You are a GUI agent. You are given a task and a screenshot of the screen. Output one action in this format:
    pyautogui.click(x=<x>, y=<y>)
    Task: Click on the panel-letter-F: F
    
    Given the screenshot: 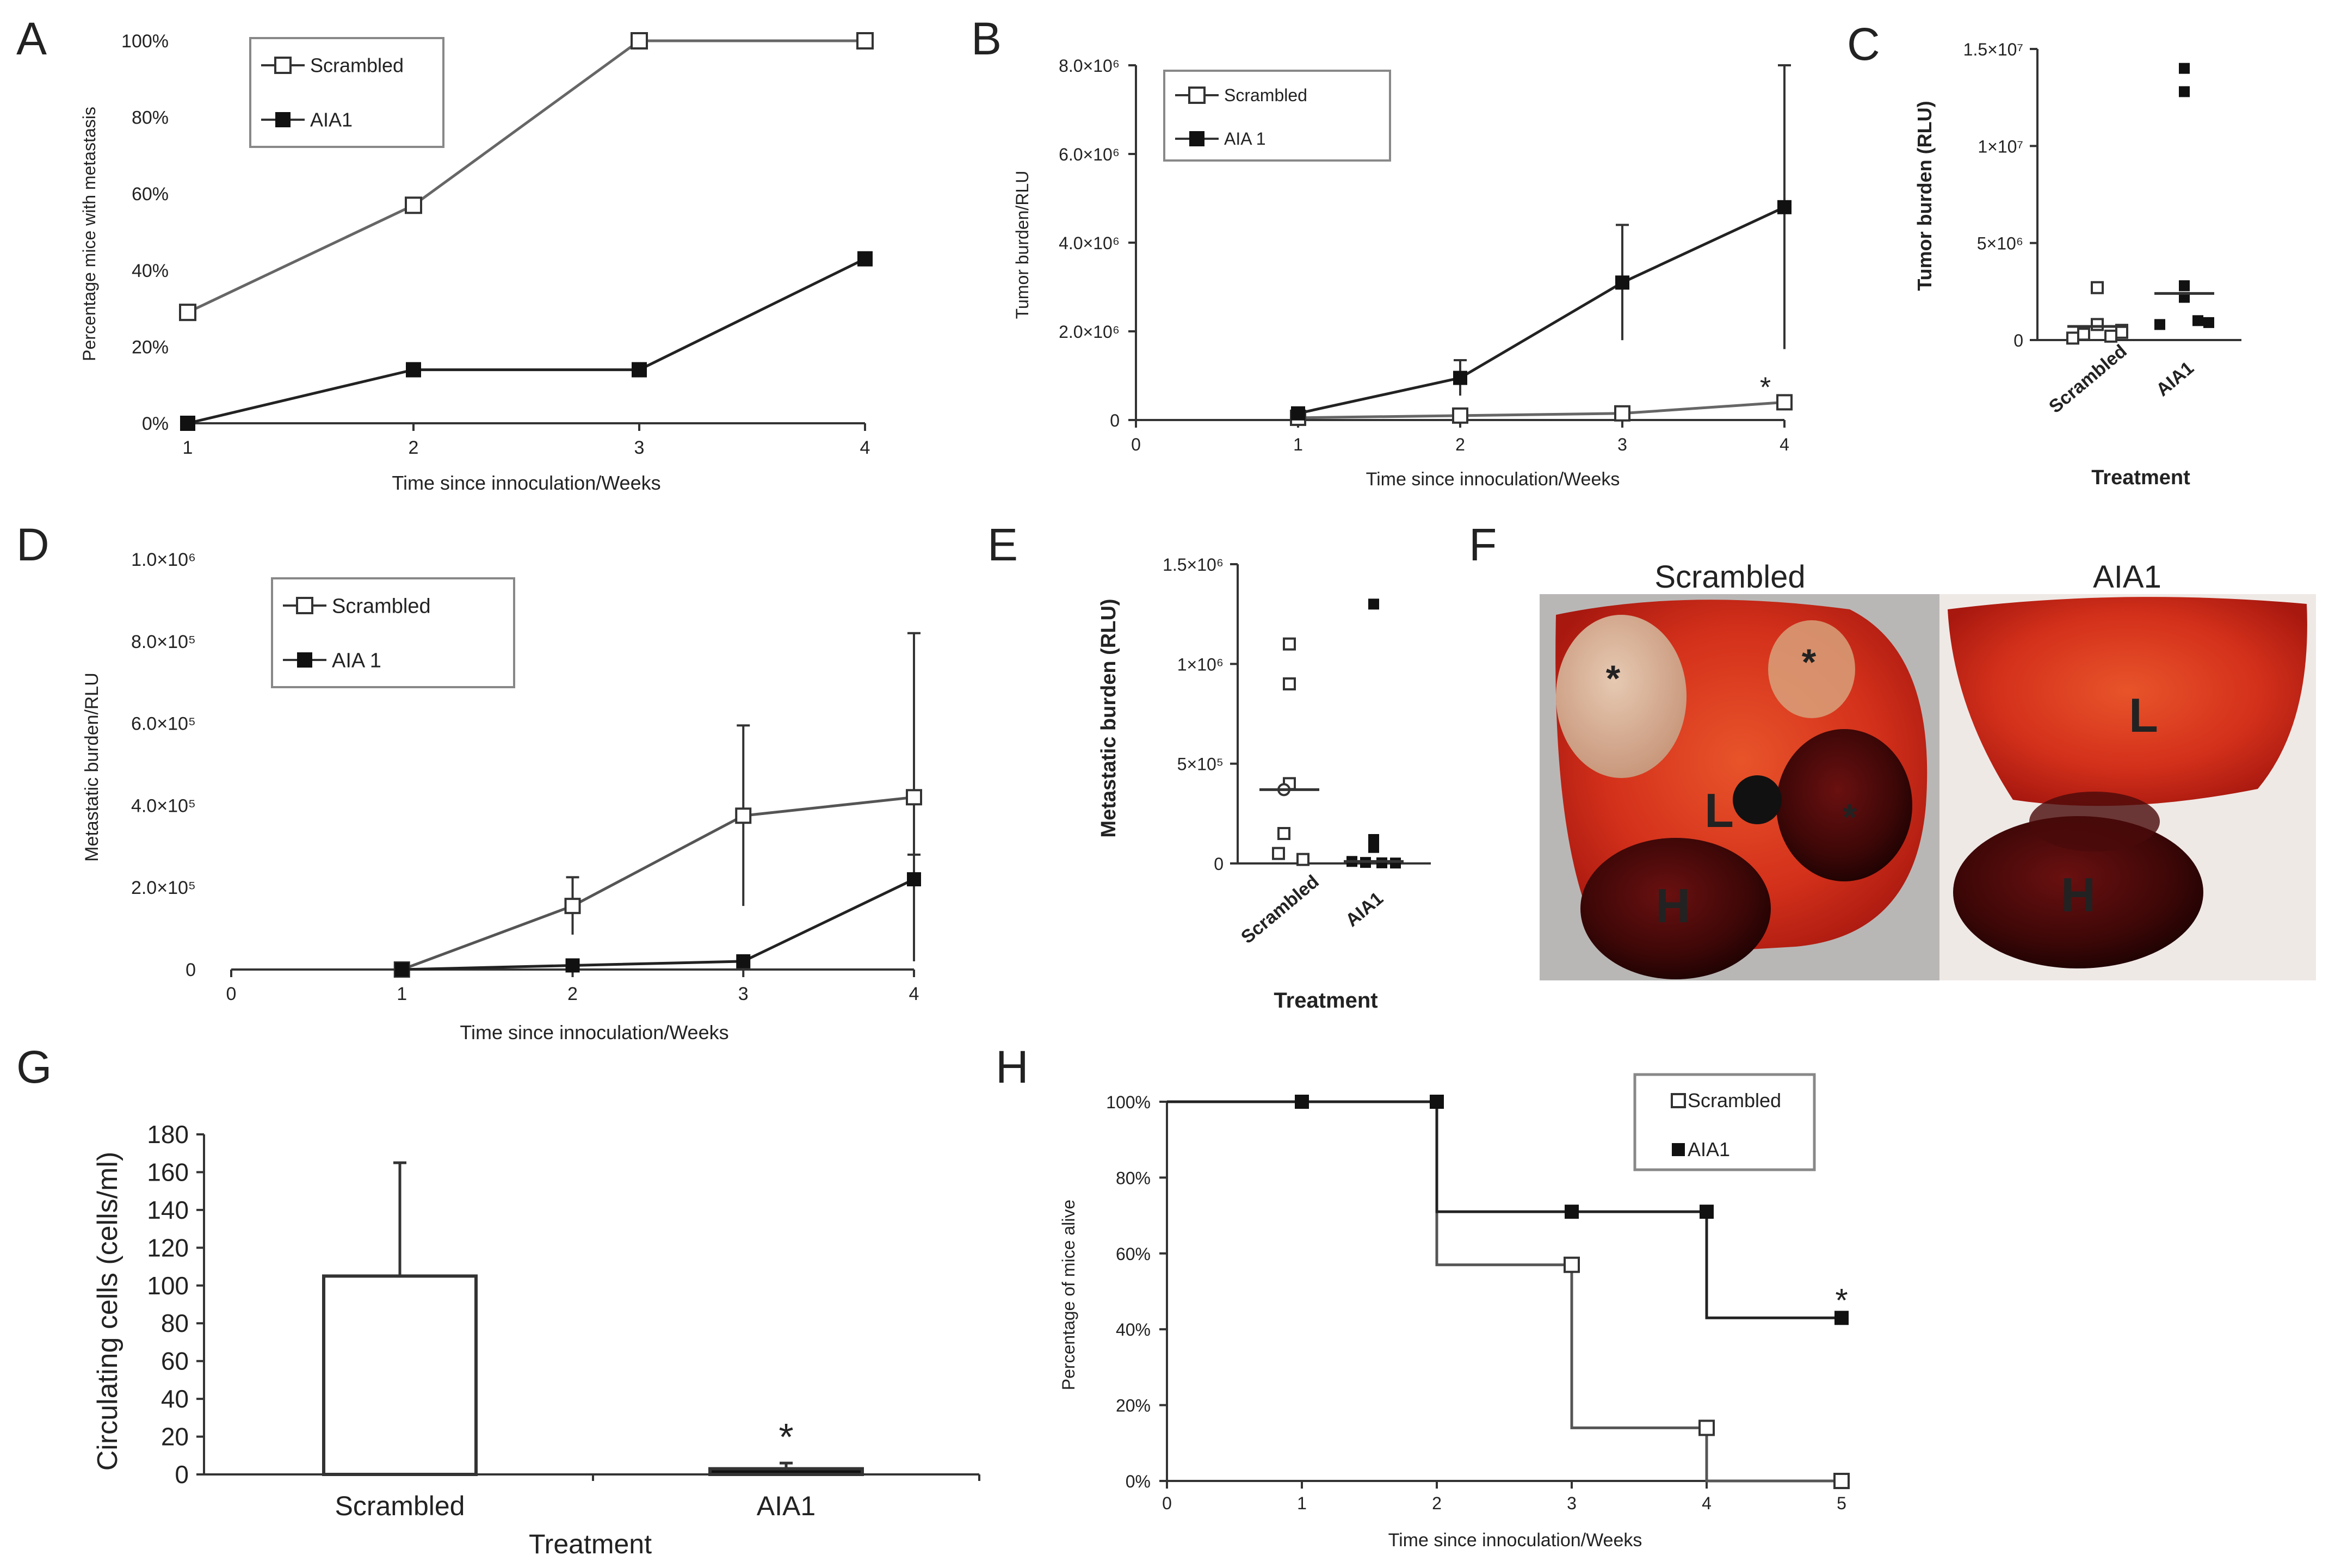 What is the action you would take?
    pyautogui.click(x=1483, y=544)
    